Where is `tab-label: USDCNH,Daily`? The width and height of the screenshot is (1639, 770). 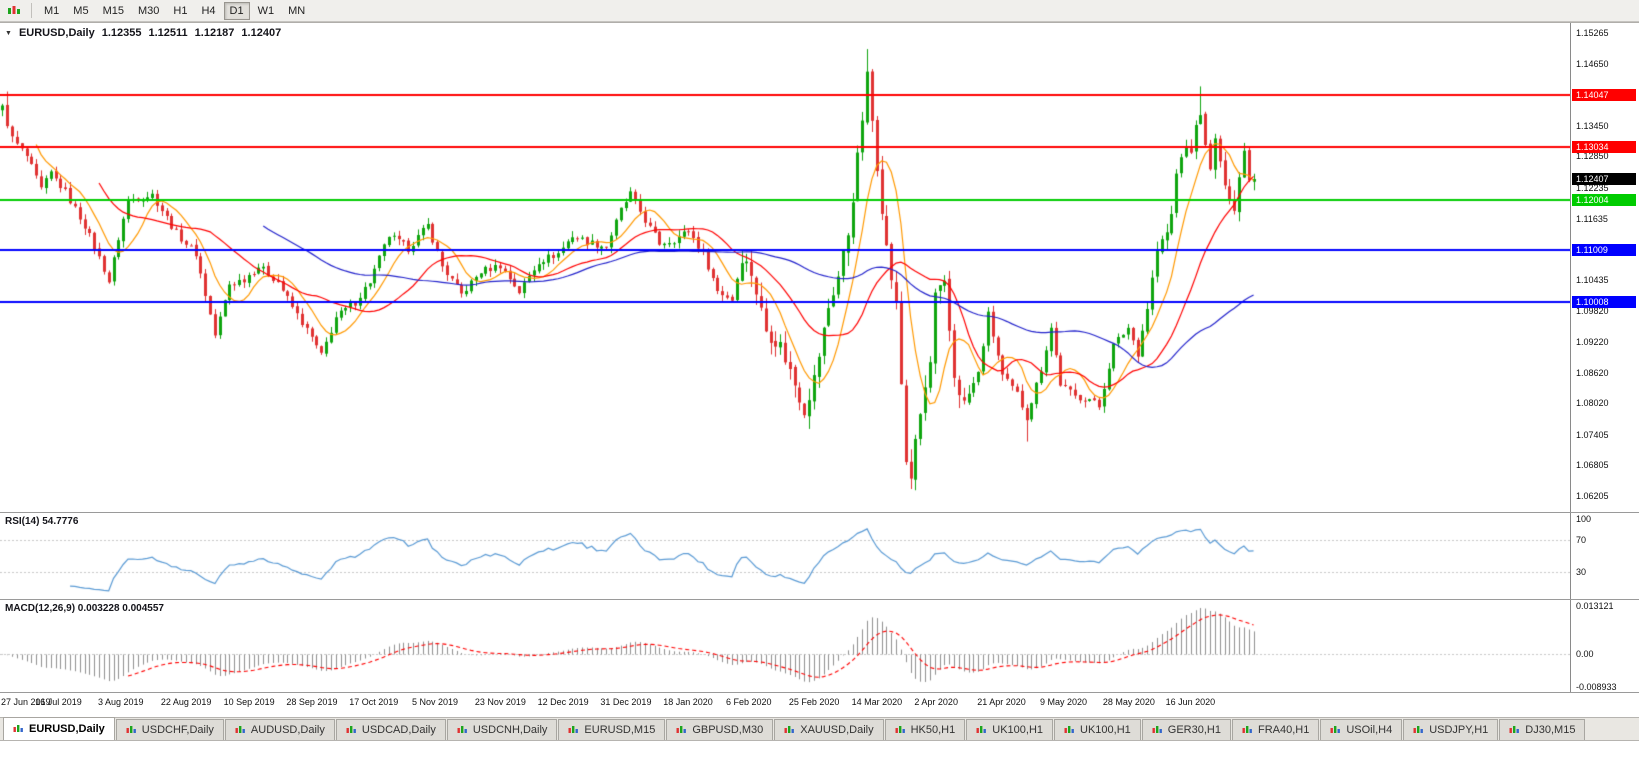
tab-label: USDCNH,Daily is located at coordinates (510, 730).